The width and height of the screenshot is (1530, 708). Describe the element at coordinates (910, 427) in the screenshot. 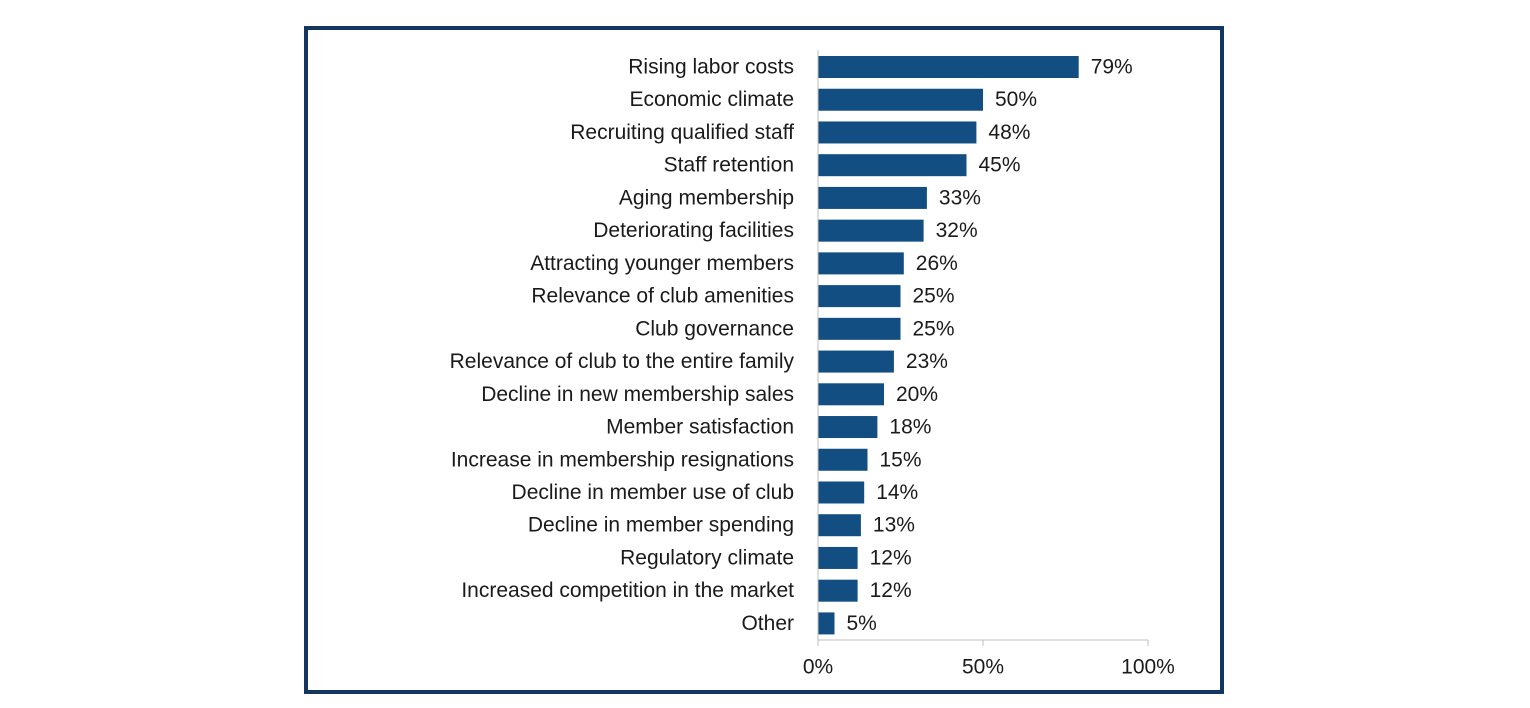

I see `data-label: 18%` at that location.